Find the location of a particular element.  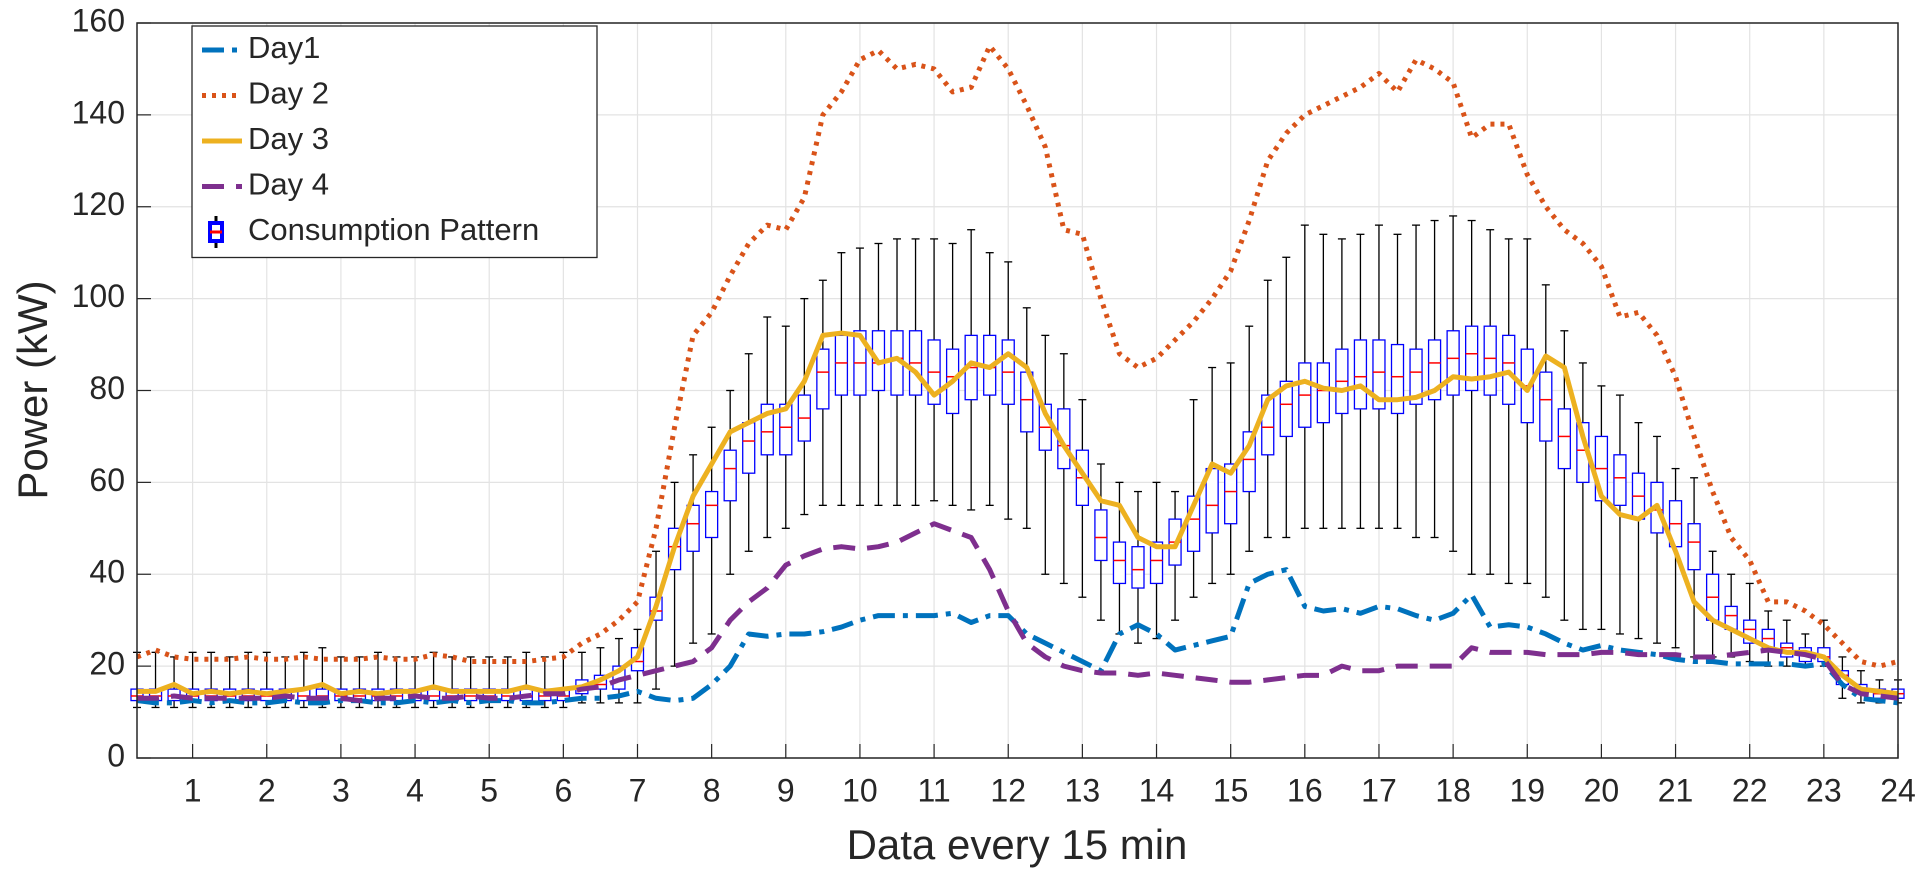

x-tick-label: 6 is located at coordinates (563, 790).